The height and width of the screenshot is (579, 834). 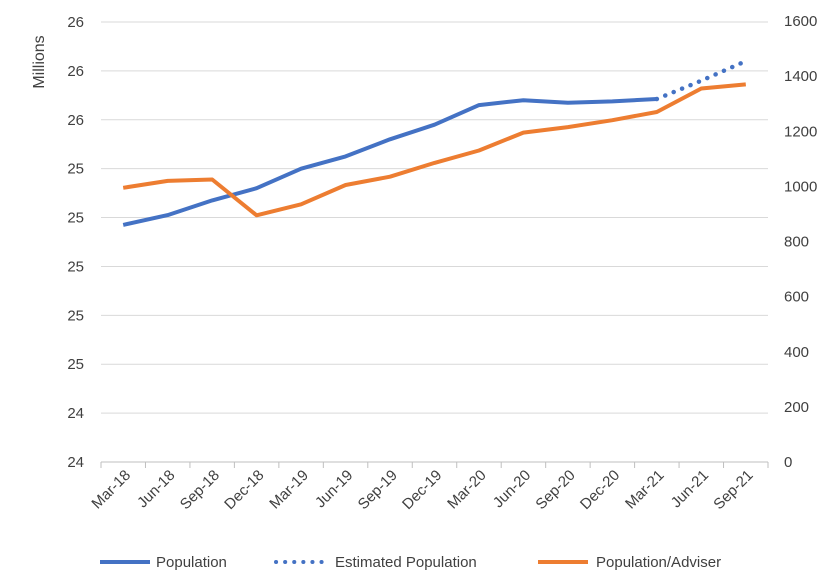 I want to click on right-tick-label: 0, so click(x=788, y=462).